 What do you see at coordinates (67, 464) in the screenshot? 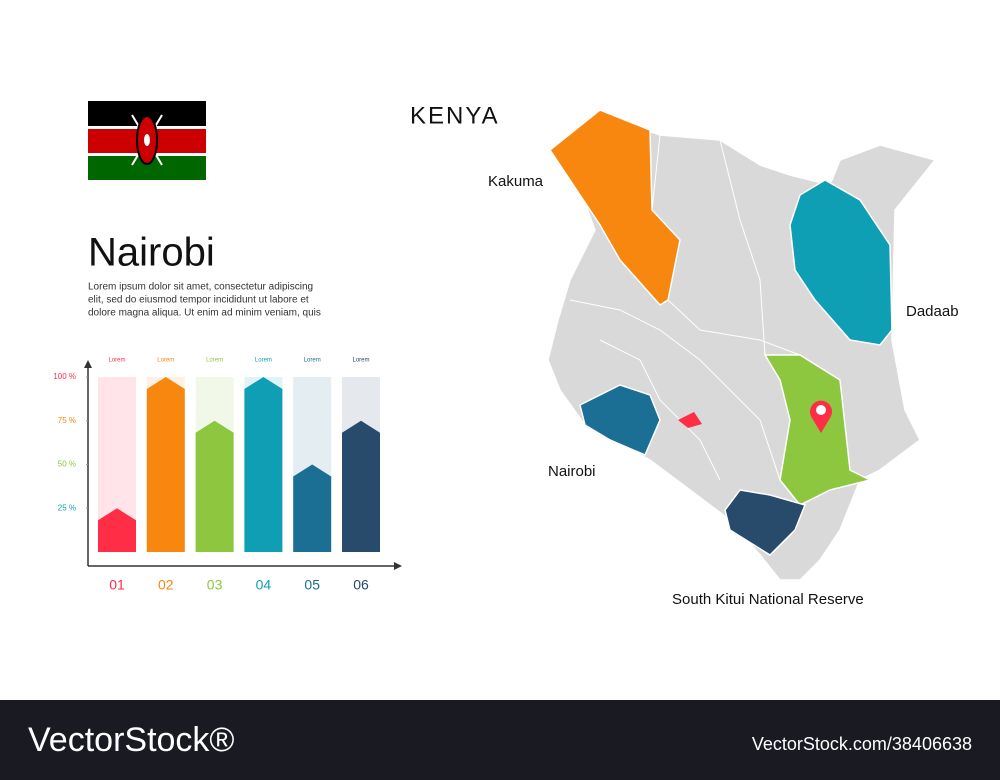
I see `y-tick-label: 50 %` at bounding box center [67, 464].